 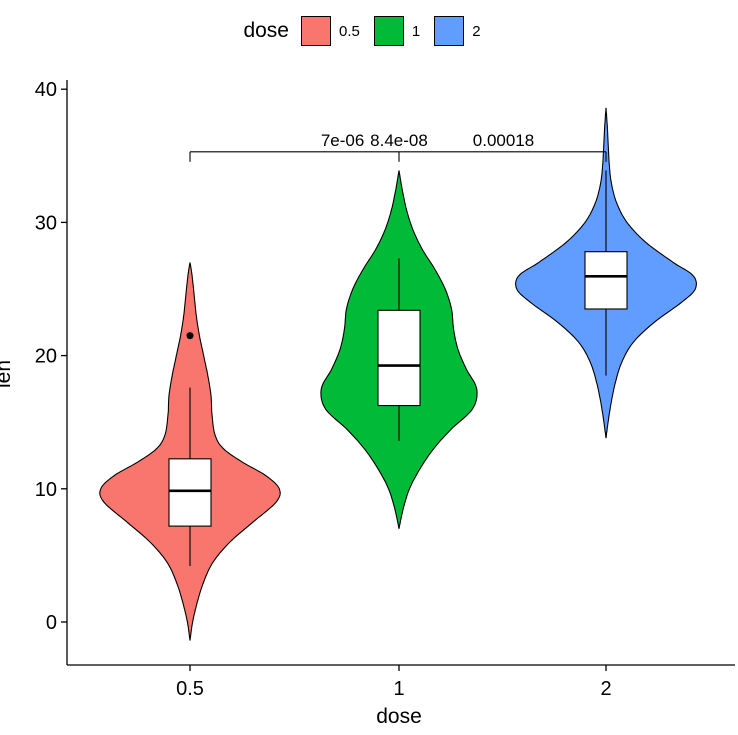 What do you see at coordinates (316, 31) in the screenshot?
I see `legend-key-0.5` at bounding box center [316, 31].